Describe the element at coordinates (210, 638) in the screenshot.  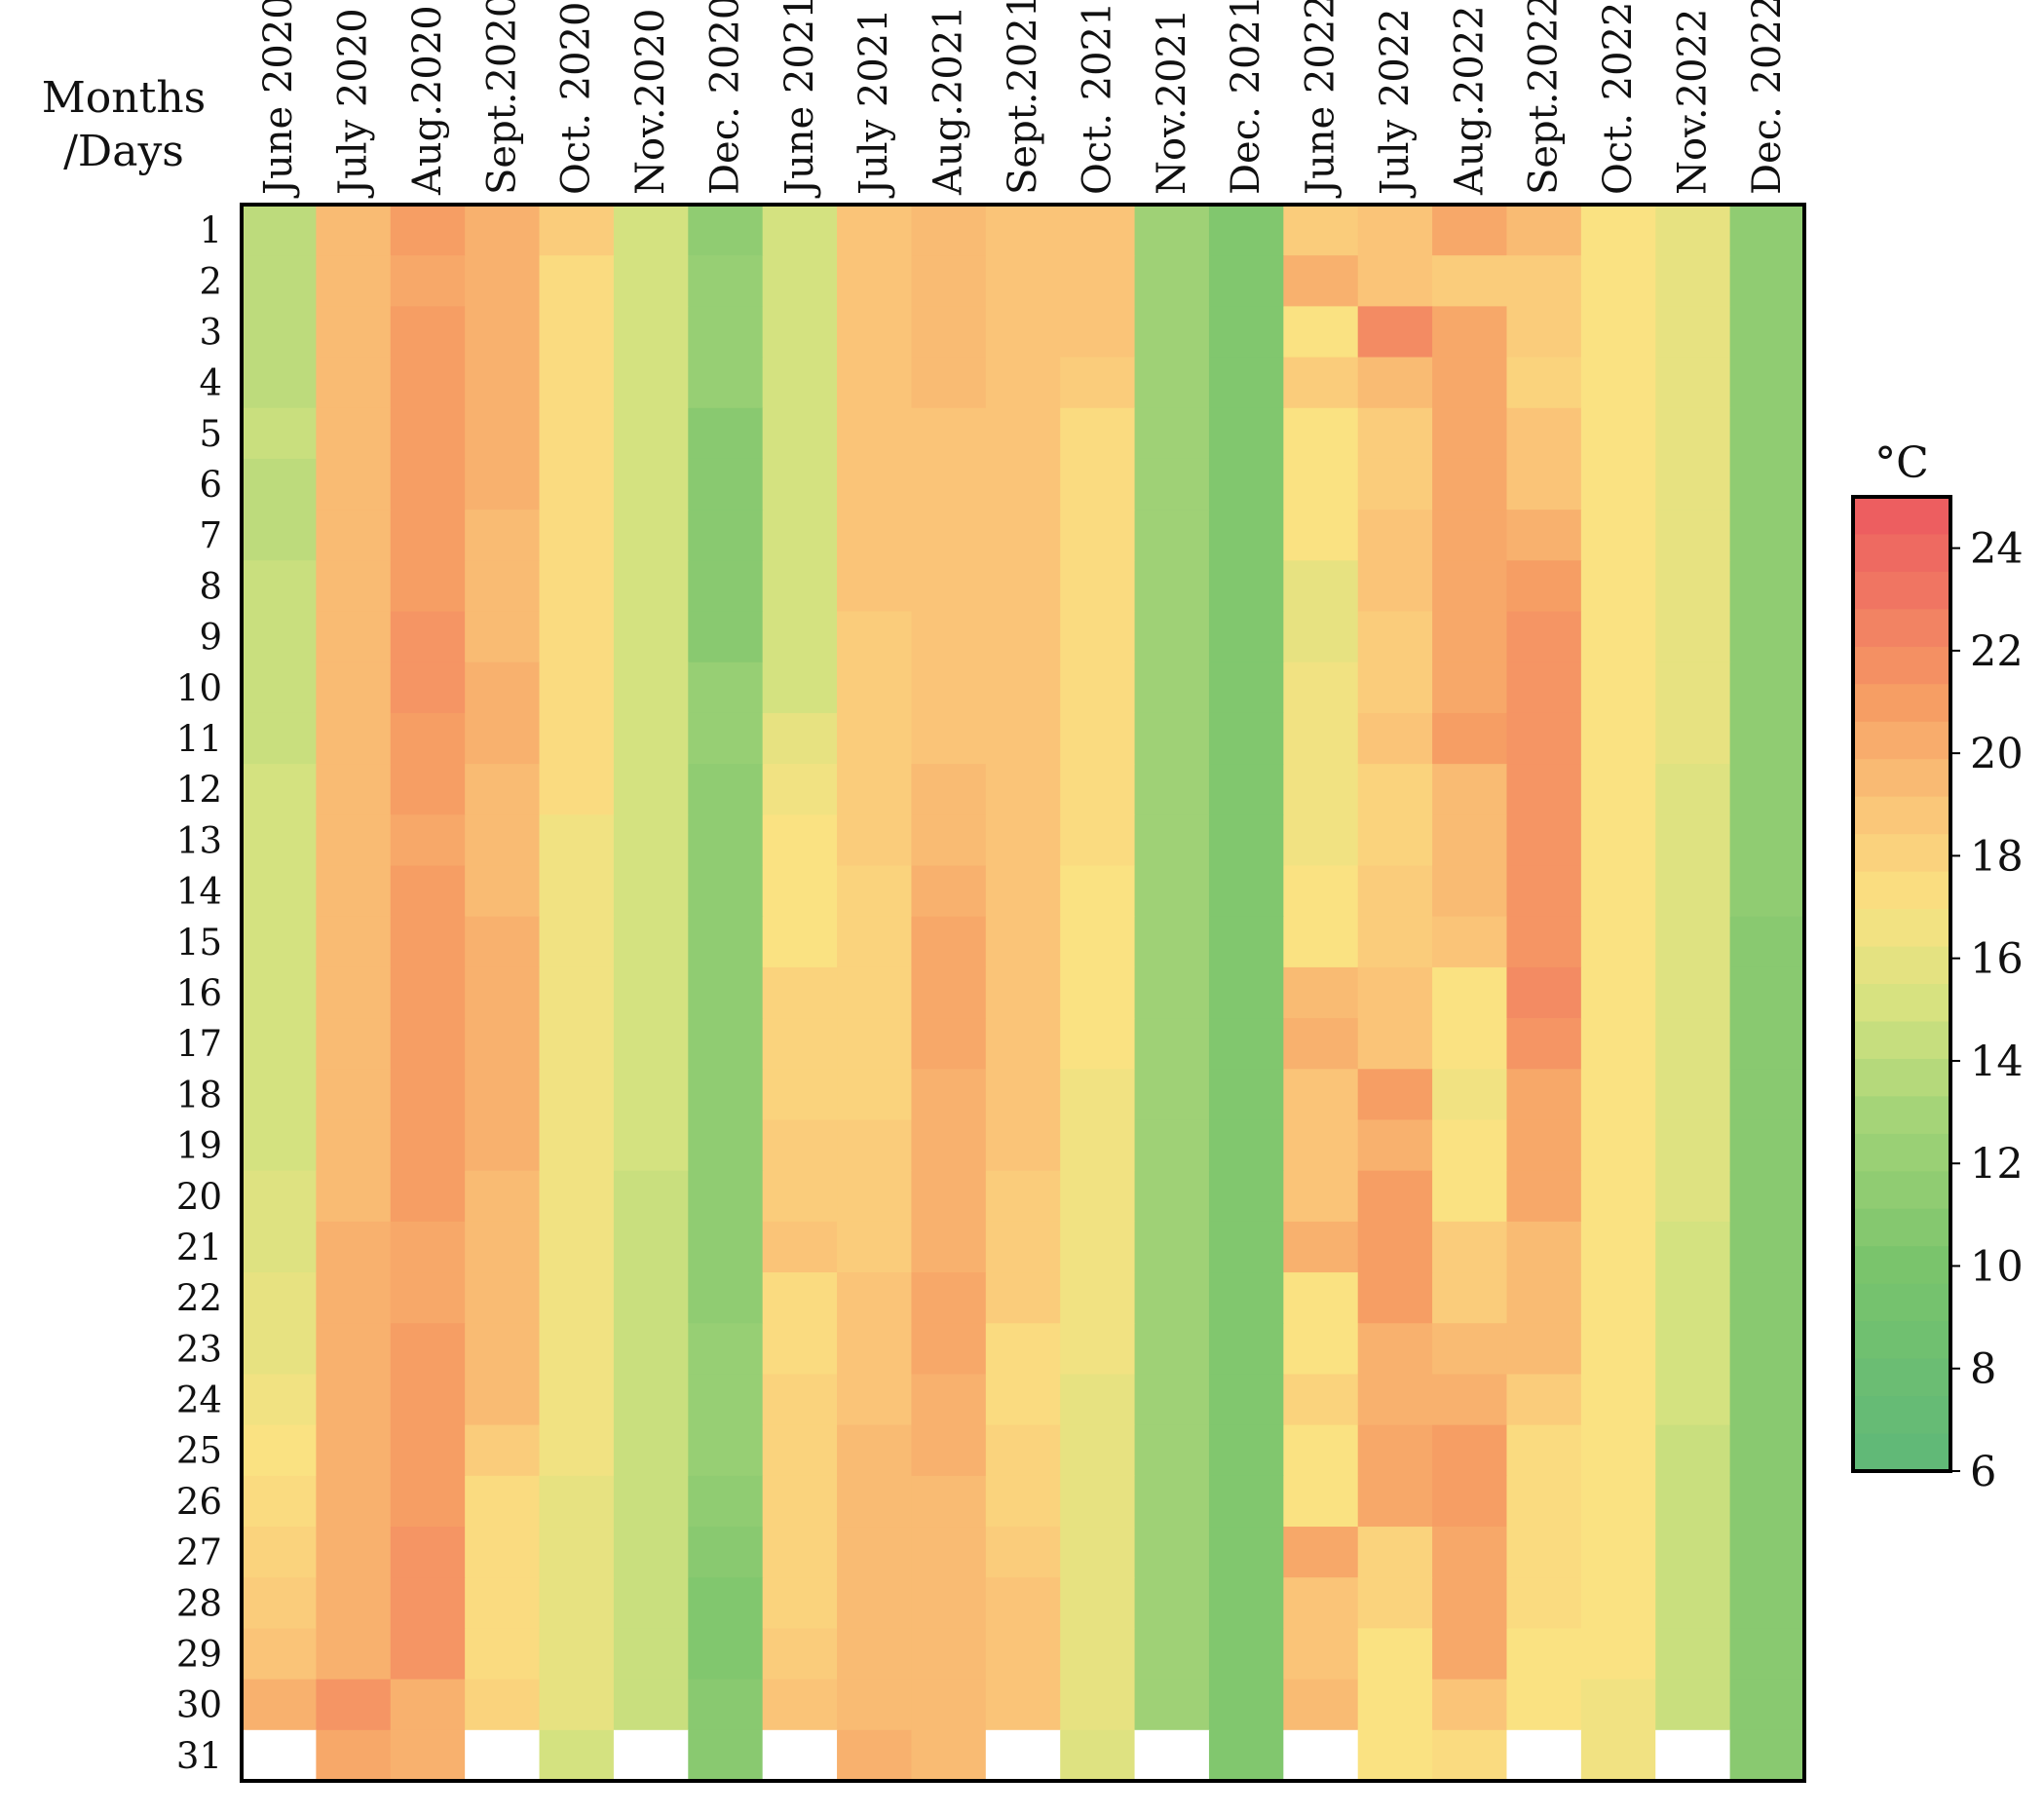
I see `day-tick-label: 9` at that location.